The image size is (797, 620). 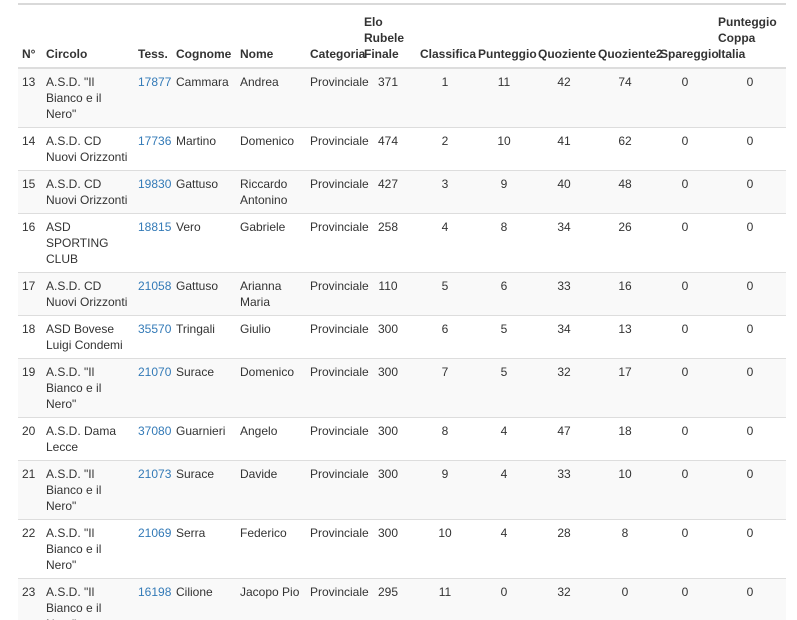 What do you see at coordinates (29, 533) in the screenshot?
I see `cell-n: 22` at bounding box center [29, 533].